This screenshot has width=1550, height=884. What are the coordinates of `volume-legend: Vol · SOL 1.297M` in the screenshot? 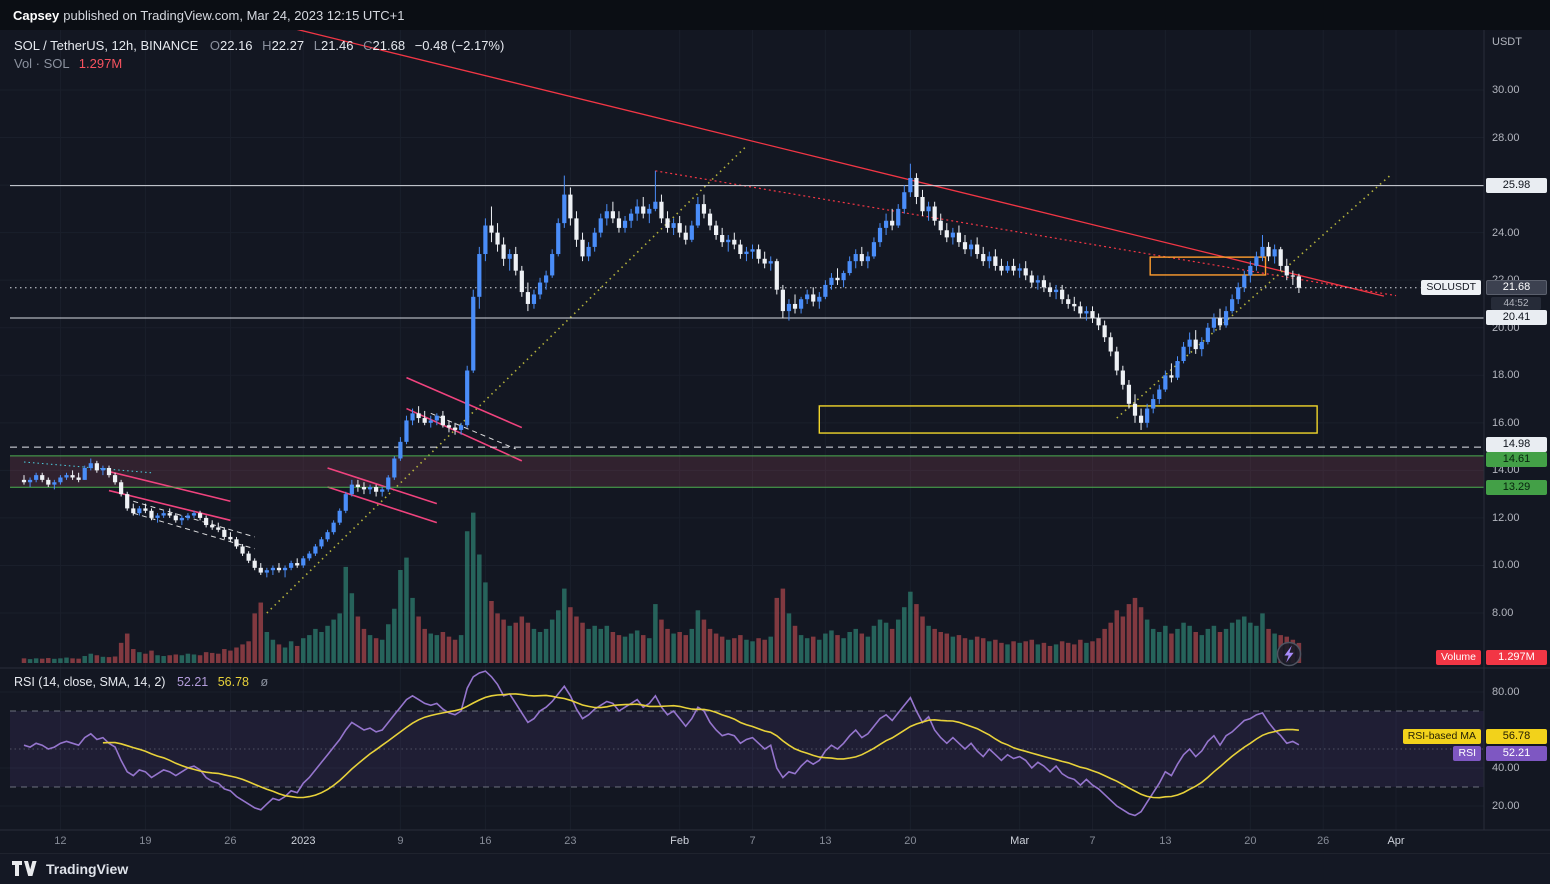 It's located at (68, 63).